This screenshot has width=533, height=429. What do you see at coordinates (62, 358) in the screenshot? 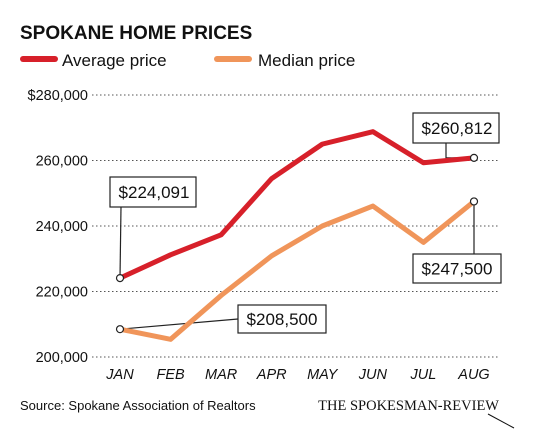
I see `y-tick-label: 200,000` at bounding box center [62, 358].